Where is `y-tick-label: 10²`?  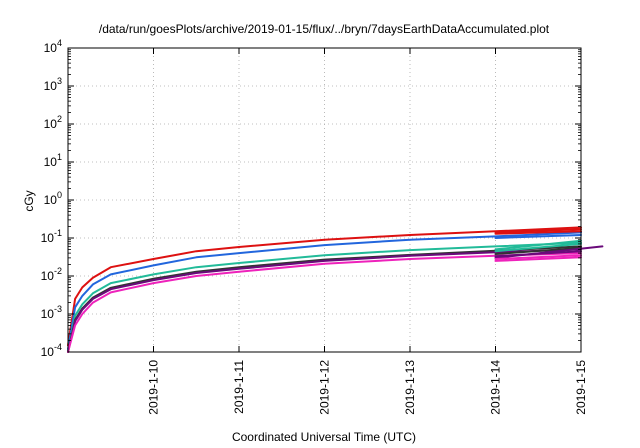 y-tick-label: 10² is located at coordinates (53, 122).